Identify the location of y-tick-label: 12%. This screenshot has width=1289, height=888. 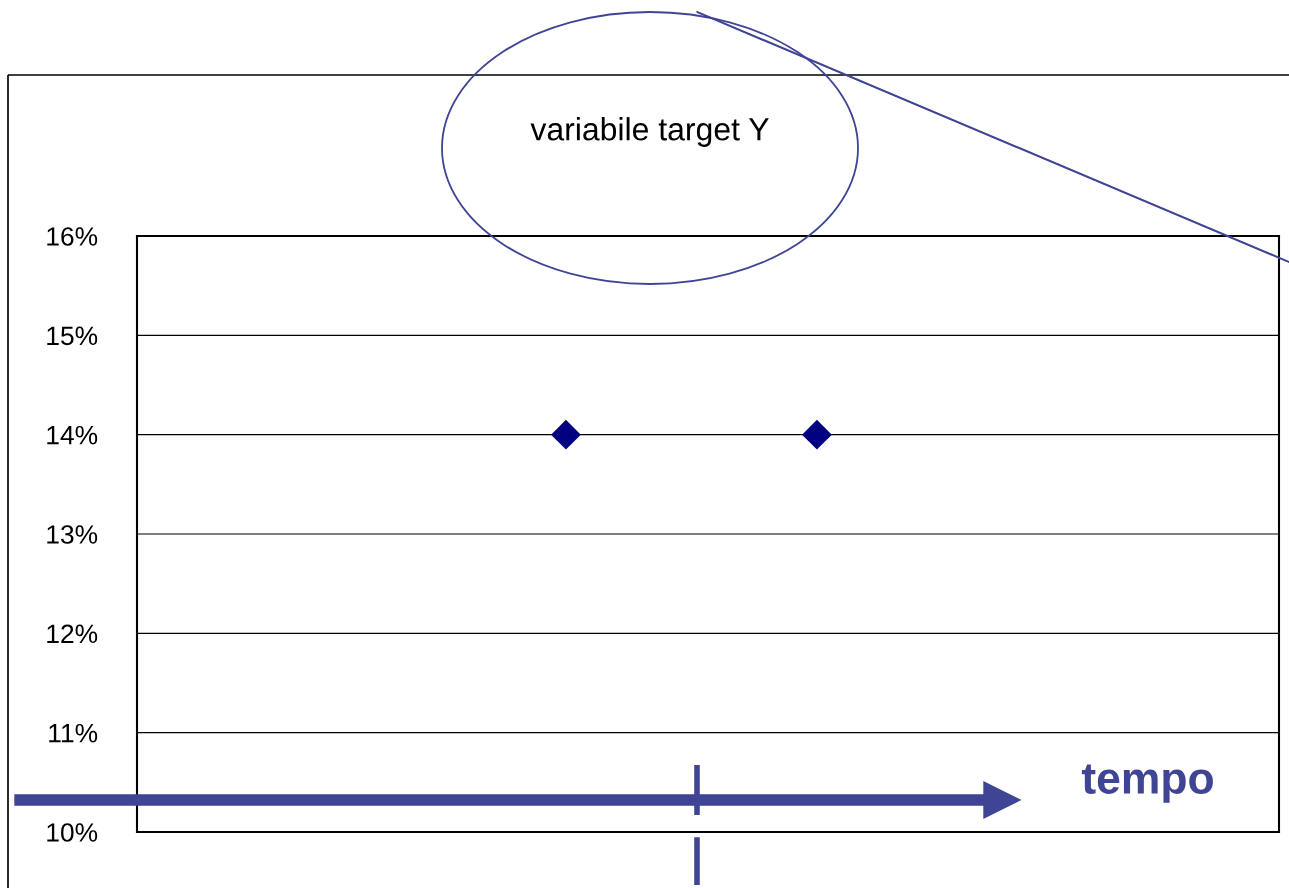
(72, 634).